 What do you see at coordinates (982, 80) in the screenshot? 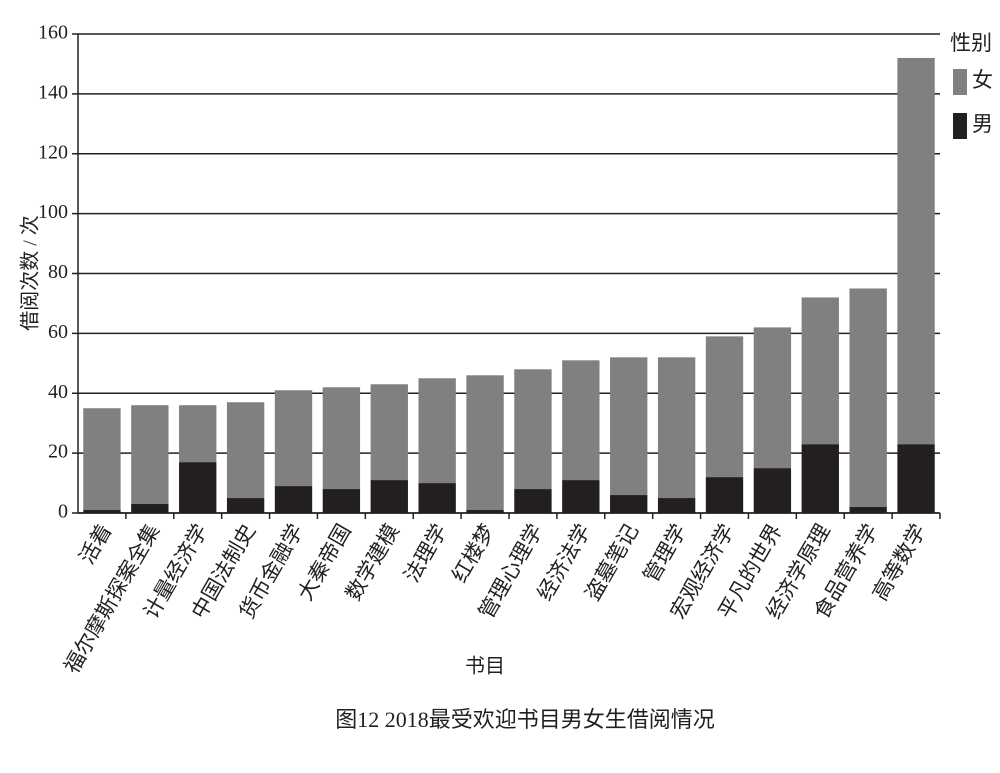
I see `legend-label: 女` at bounding box center [982, 80].